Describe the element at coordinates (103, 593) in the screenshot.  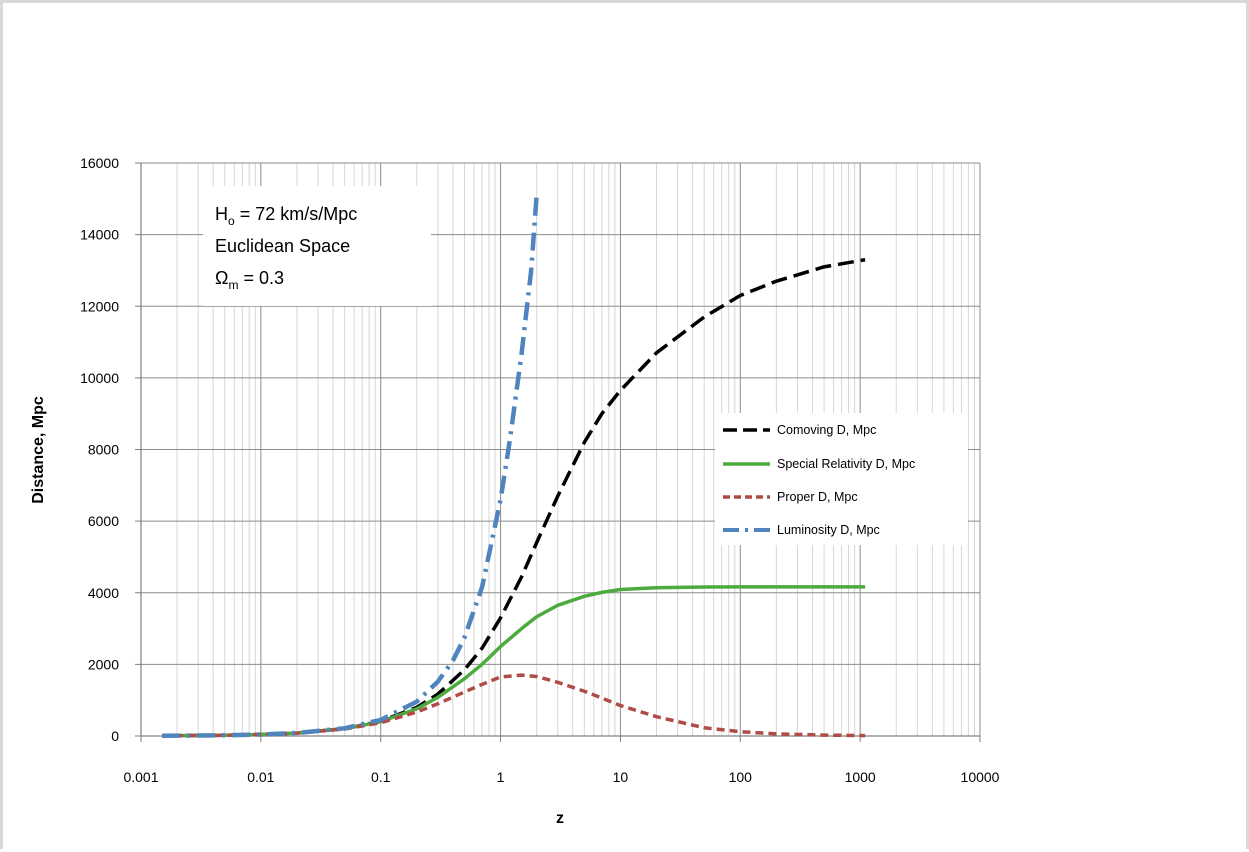
I see `y-tick-label: 4000` at that location.